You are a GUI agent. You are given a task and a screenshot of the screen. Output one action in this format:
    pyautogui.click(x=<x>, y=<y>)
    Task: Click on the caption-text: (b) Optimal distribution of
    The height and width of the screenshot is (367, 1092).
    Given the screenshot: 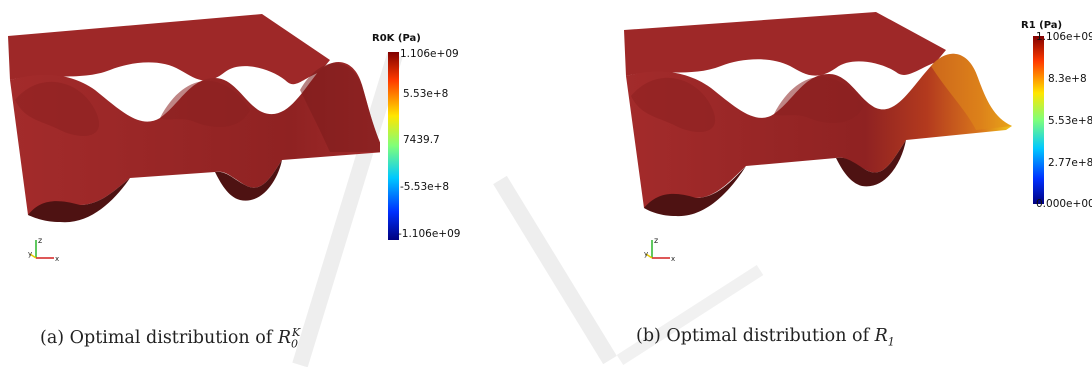 What is the action you would take?
    pyautogui.click(x=755, y=336)
    